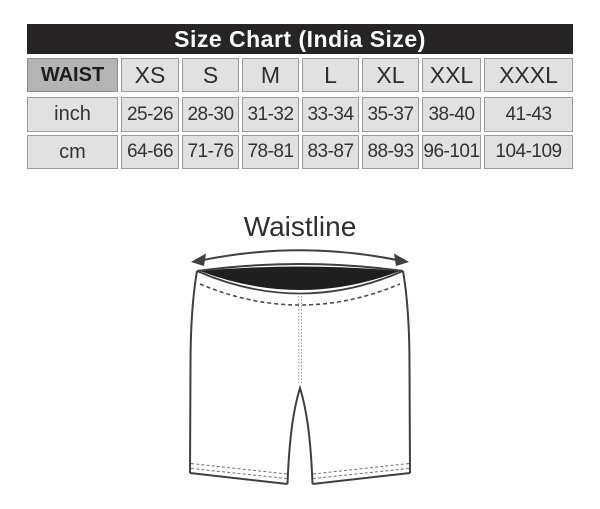 The width and height of the screenshot is (600, 509). What do you see at coordinates (300, 340) in the screenshot?
I see `center-seam-line` at bounding box center [300, 340].